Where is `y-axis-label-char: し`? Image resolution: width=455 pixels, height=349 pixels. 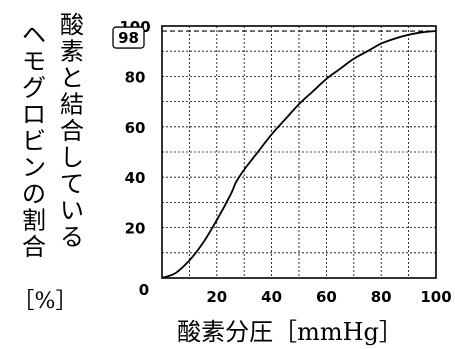
y-axis-label-char: し is located at coordinates (72, 158).